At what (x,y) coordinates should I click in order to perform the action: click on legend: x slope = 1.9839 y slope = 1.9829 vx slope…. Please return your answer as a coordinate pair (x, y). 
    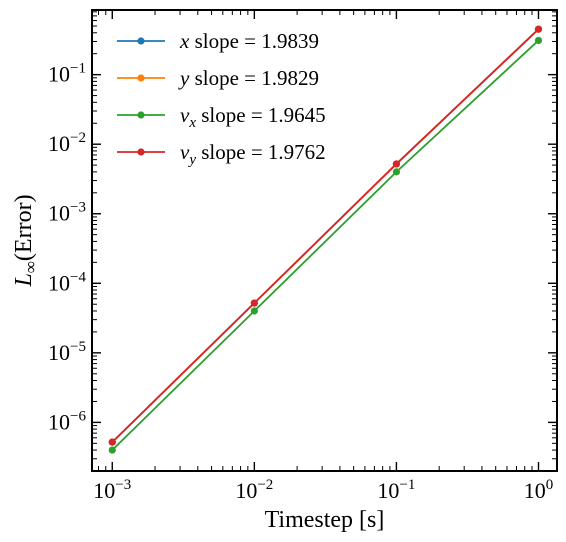
    Looking at the image, I should click on (221, 98).